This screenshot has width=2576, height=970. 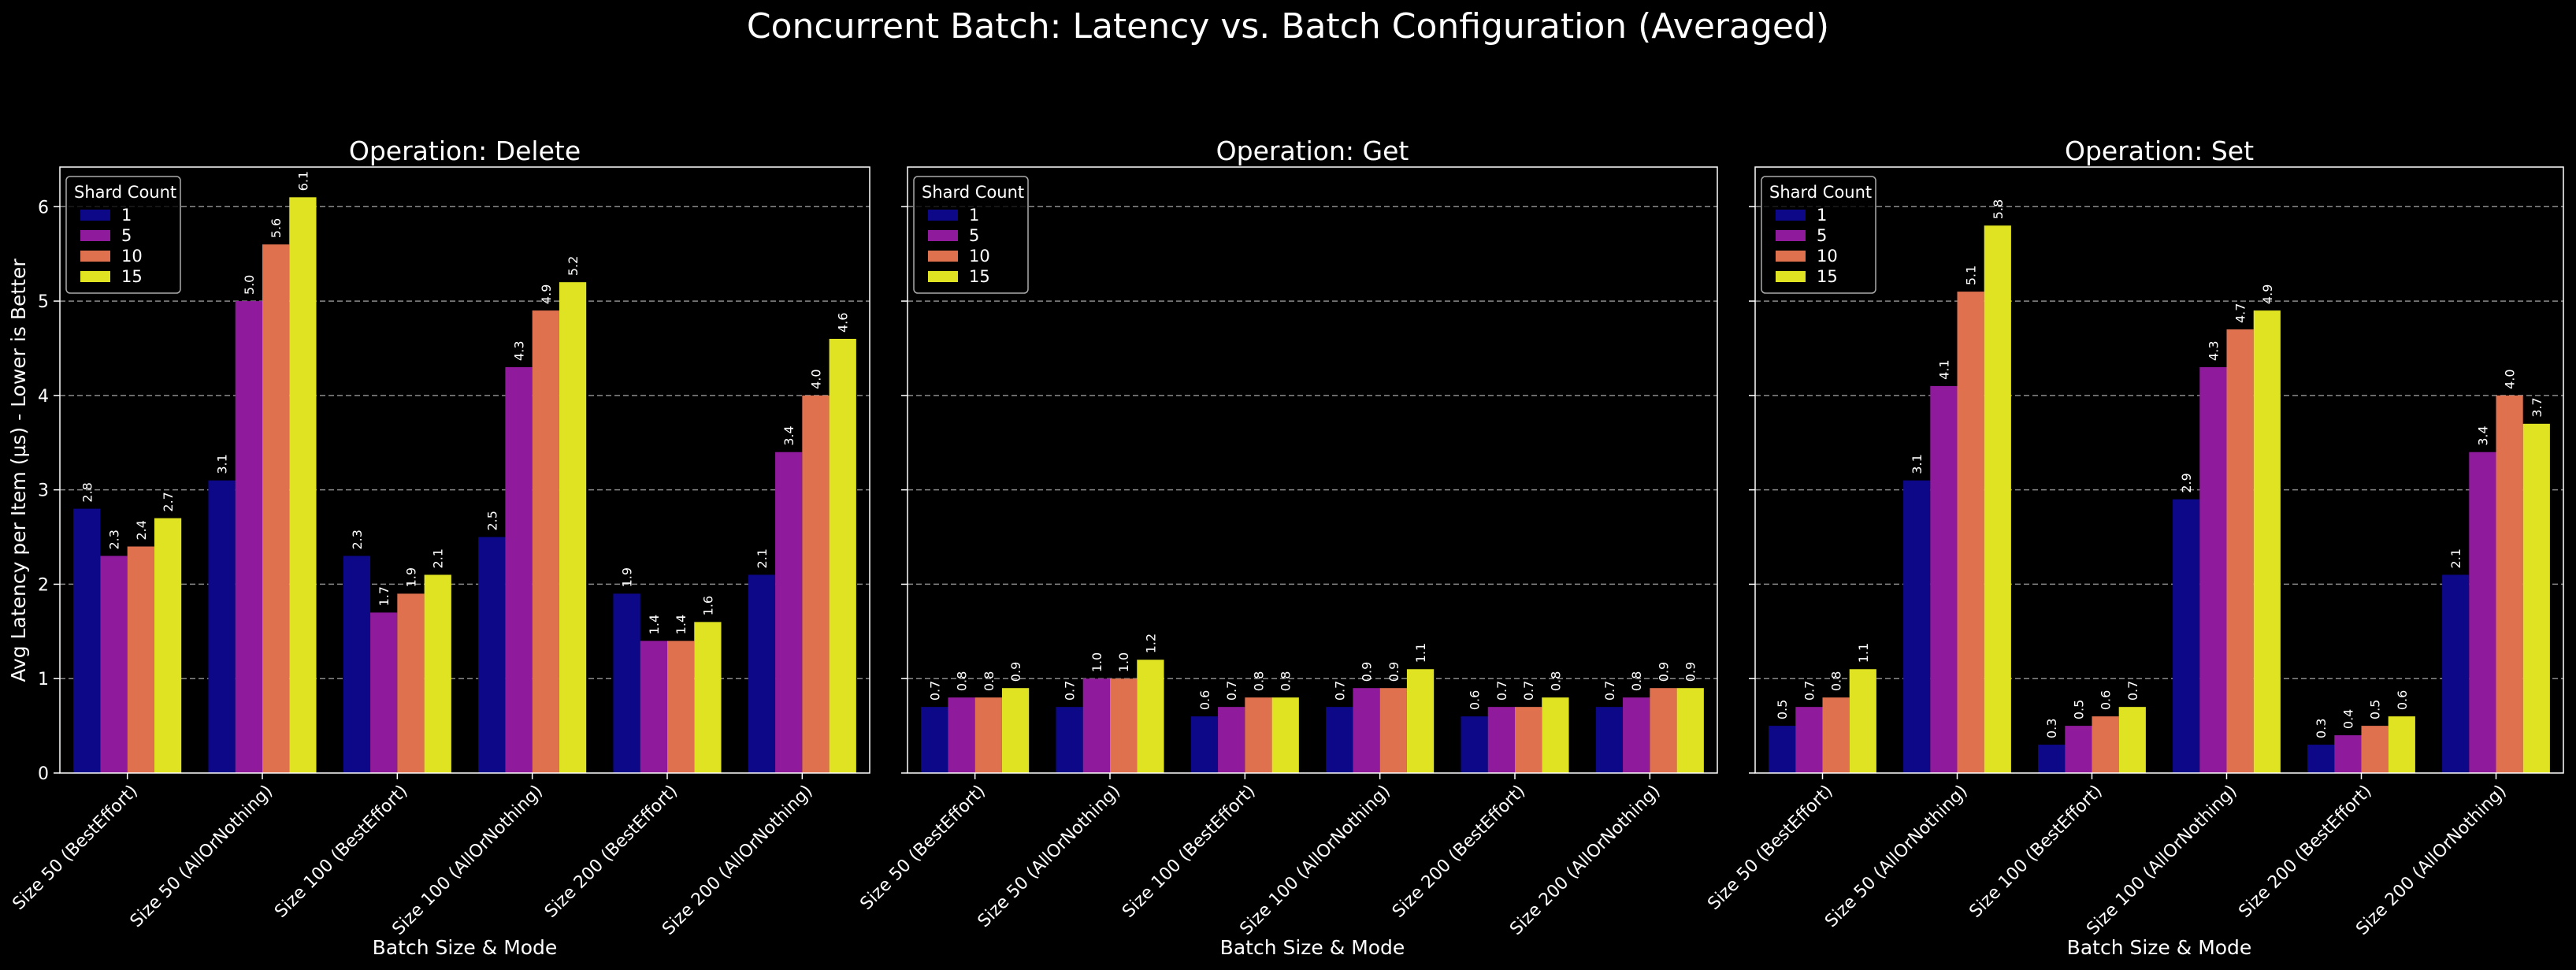 I want to click on bar-value-label: 1.0, so click(x=1123, y=662).